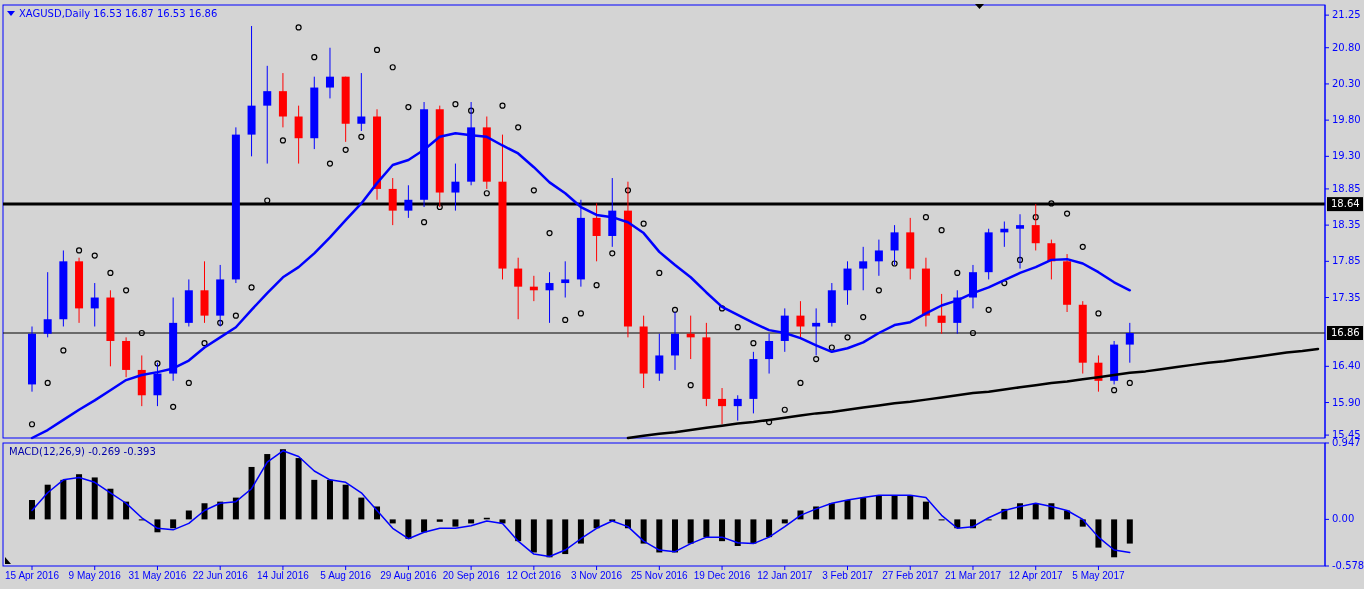  What do you see at coordinates (95, 575) in the screenshot?
I see `x-tick-label: 9 May 2016` at bounding box center [95, 575].